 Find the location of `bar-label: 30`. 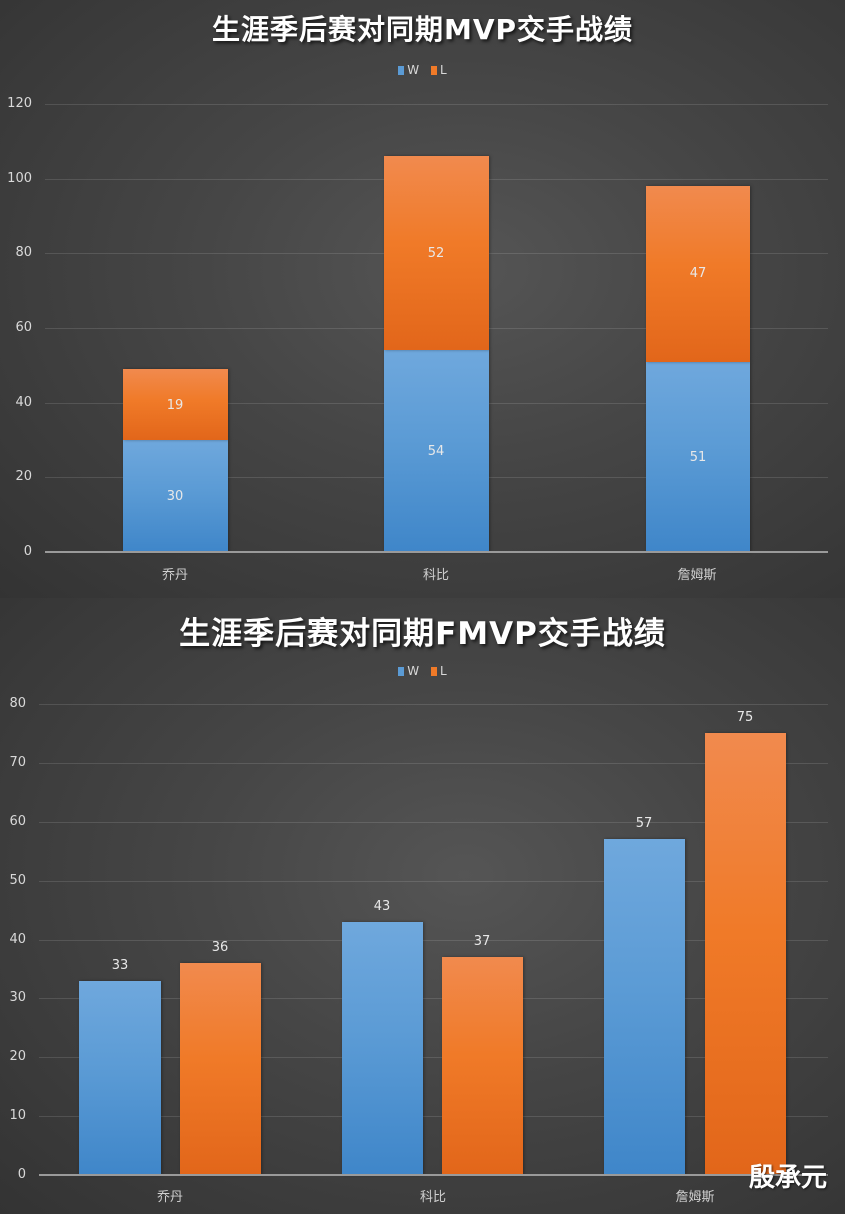

bar-label: 30 is located at coordinates (175, 496).